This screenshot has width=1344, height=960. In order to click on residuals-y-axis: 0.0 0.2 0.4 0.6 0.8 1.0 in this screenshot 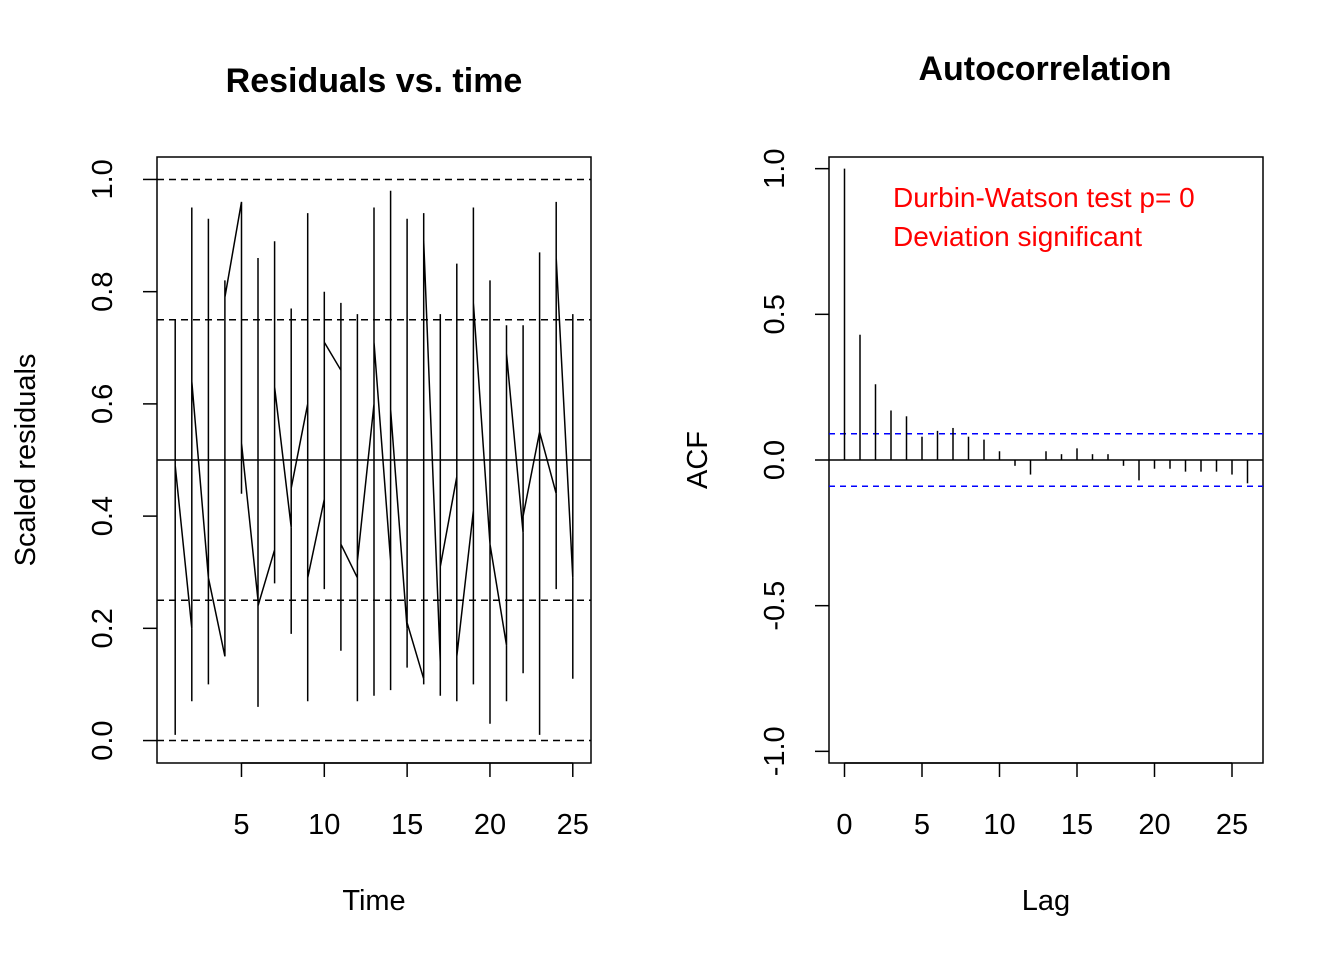, I will do `click(122, 460)`.